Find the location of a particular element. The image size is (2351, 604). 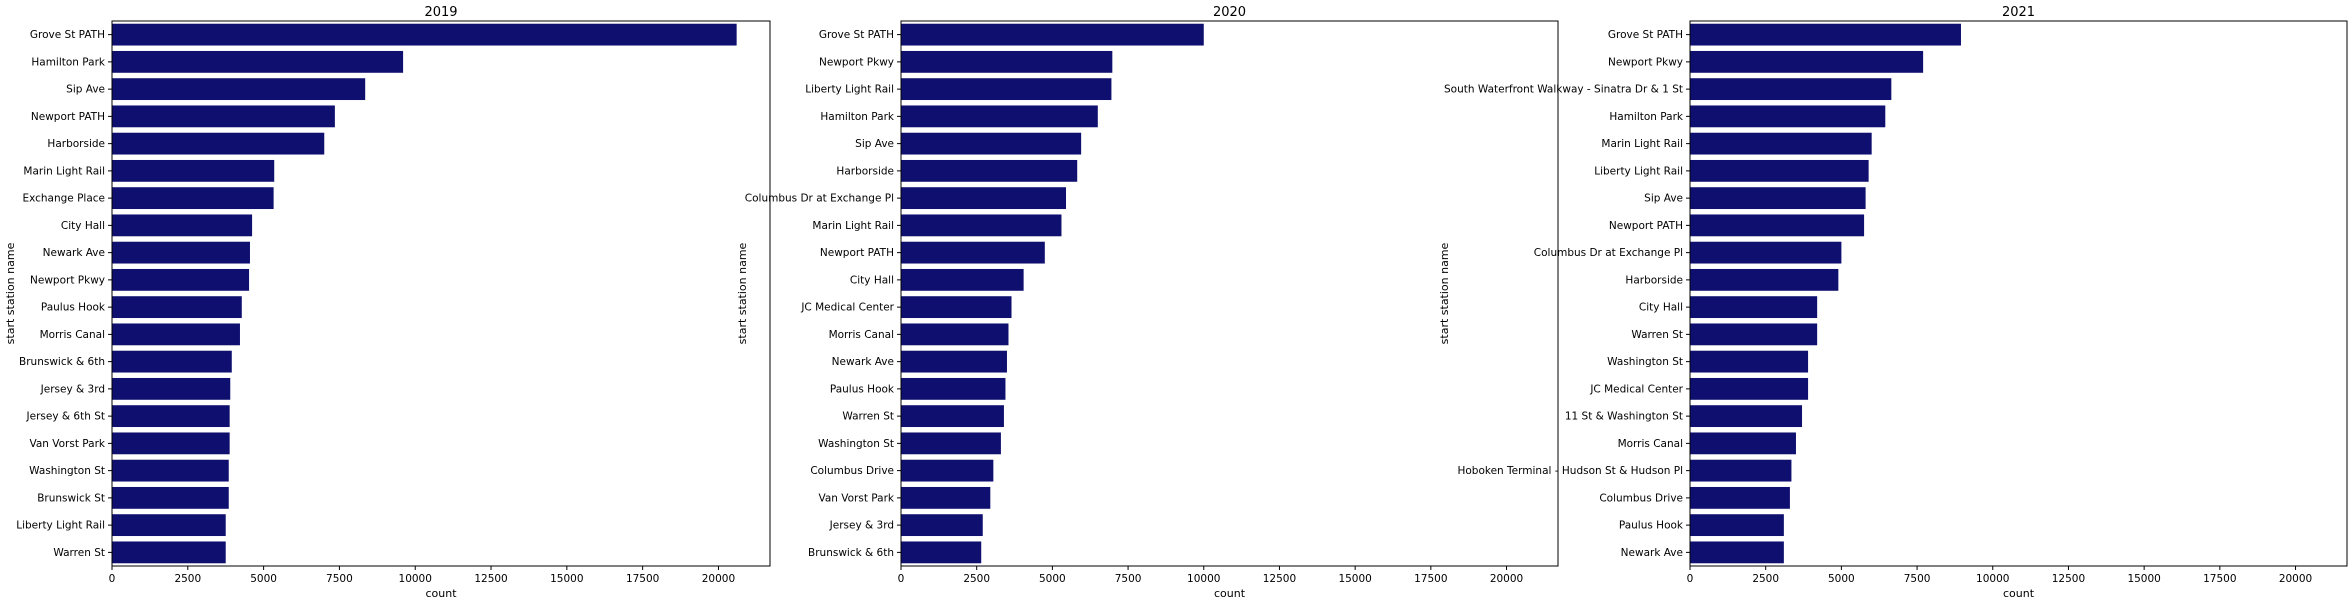

y-tick-label: Warren St is located at coordinates (1657, 335).